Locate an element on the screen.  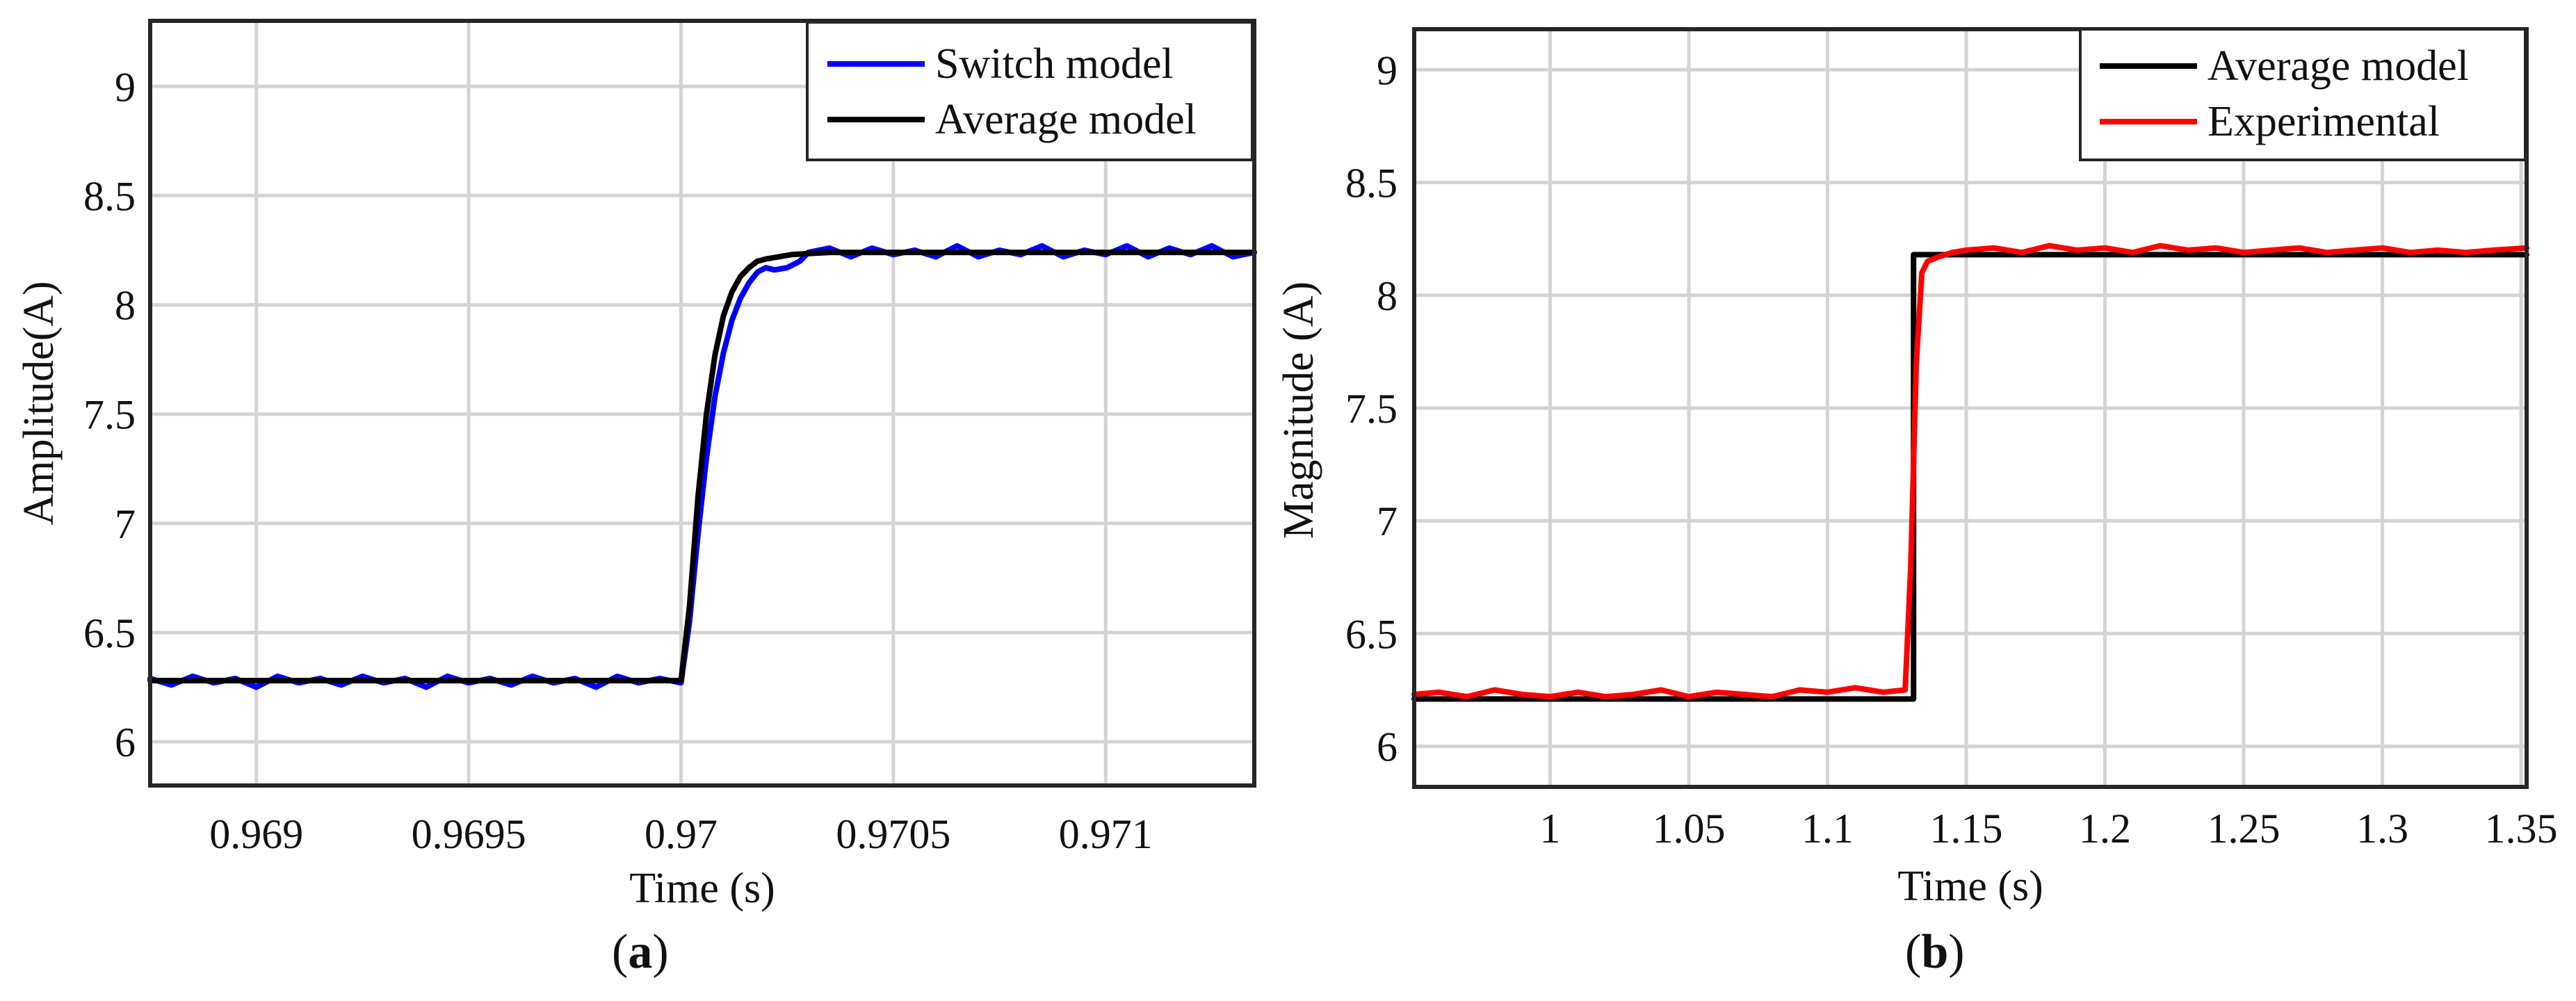
y-tick-labels-a: 6 6.5 7 7.5 8 8.5 9 is located at coordinates (109, 414).